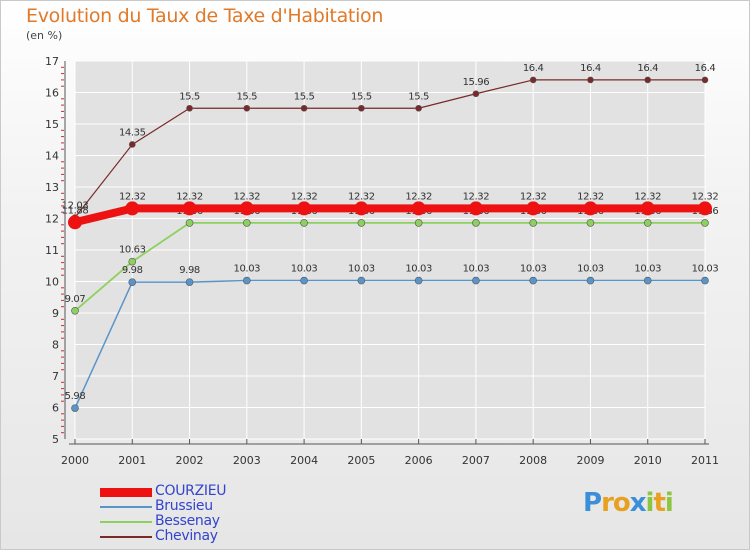  What do you see at coordinates (75, 210) in the screenshot?
I see `data-label-courzieu: 11.88` at bounding box center [75, 210].